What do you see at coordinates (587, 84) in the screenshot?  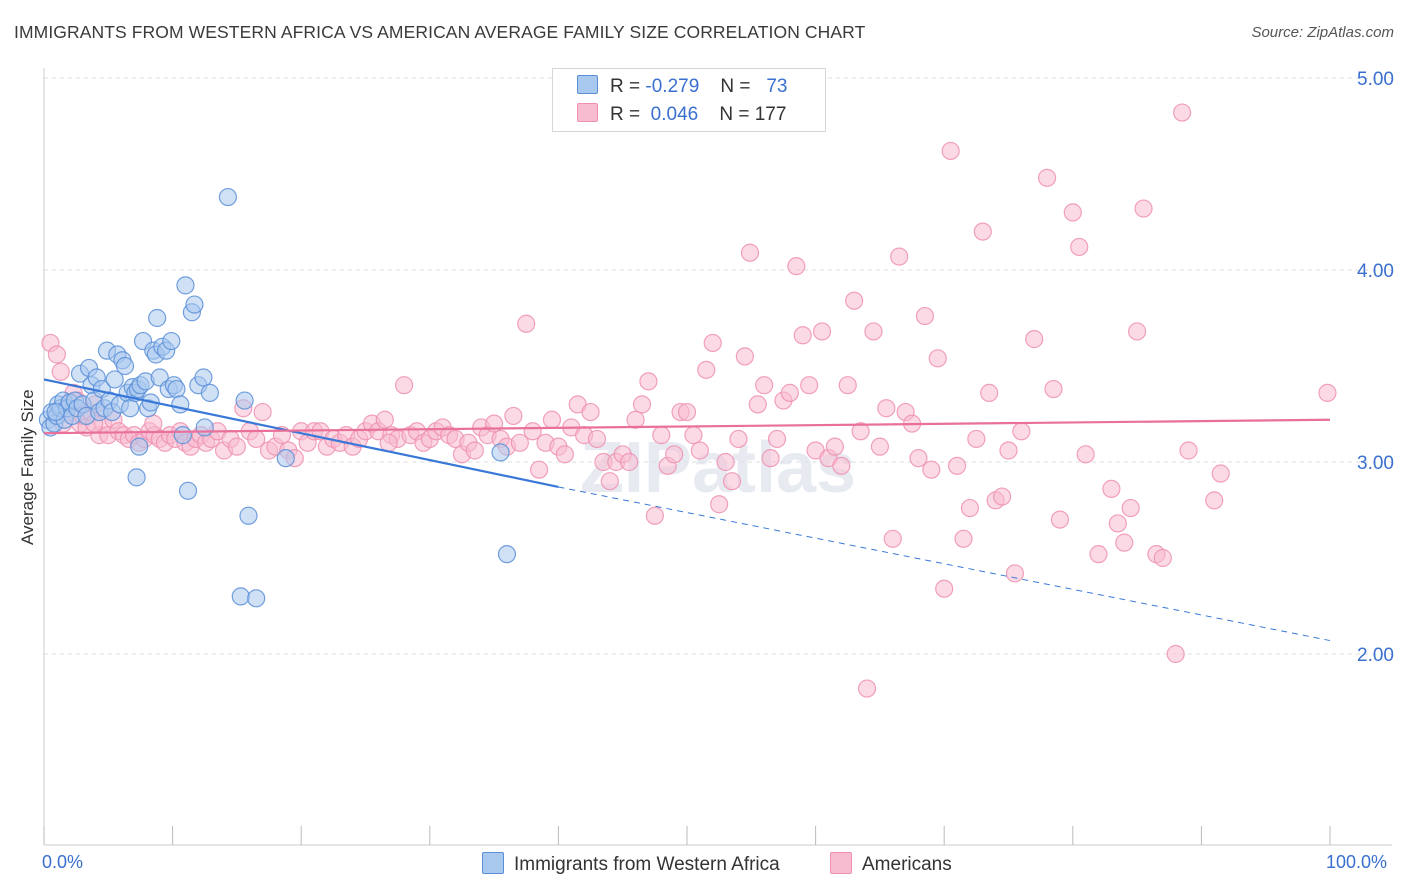 I see `blue-swatch` at bounding box center [587, 84].